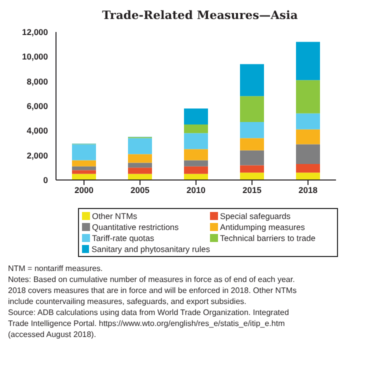 The width and height of the screenshot is (370, 379). What do you see at coordinates (267, 238) in the screenshot?
I see `legend-label: Technical barriers to trade` at bounding box center [267, 238].